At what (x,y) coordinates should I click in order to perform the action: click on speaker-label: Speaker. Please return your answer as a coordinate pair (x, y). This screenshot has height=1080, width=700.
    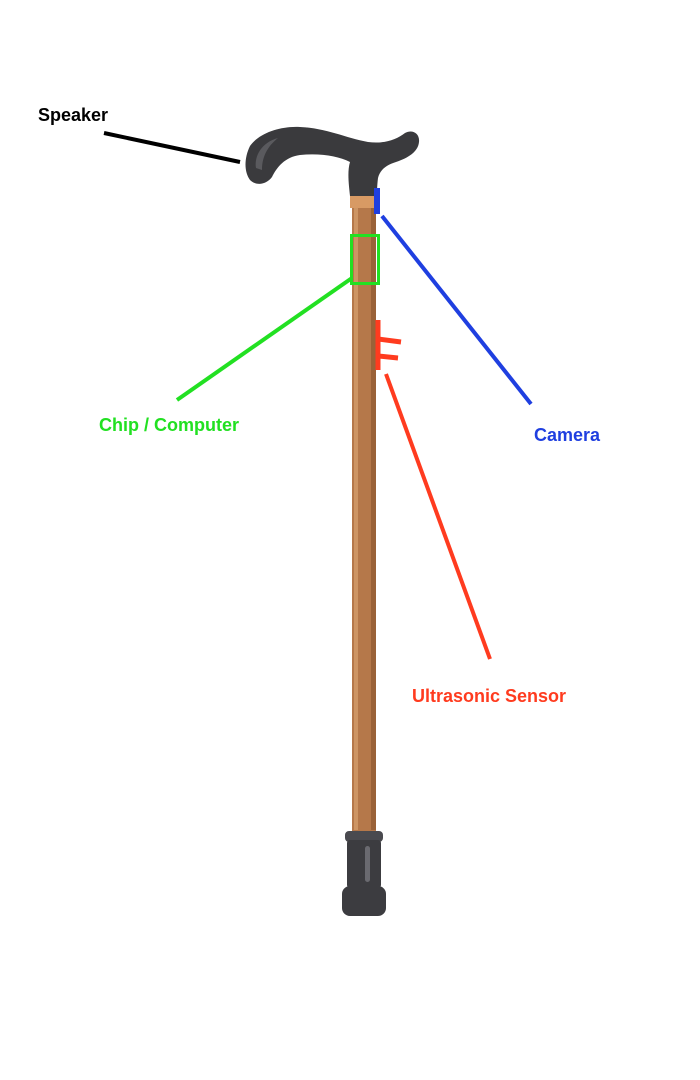
    Looking at the image, I should click on (73, 115).